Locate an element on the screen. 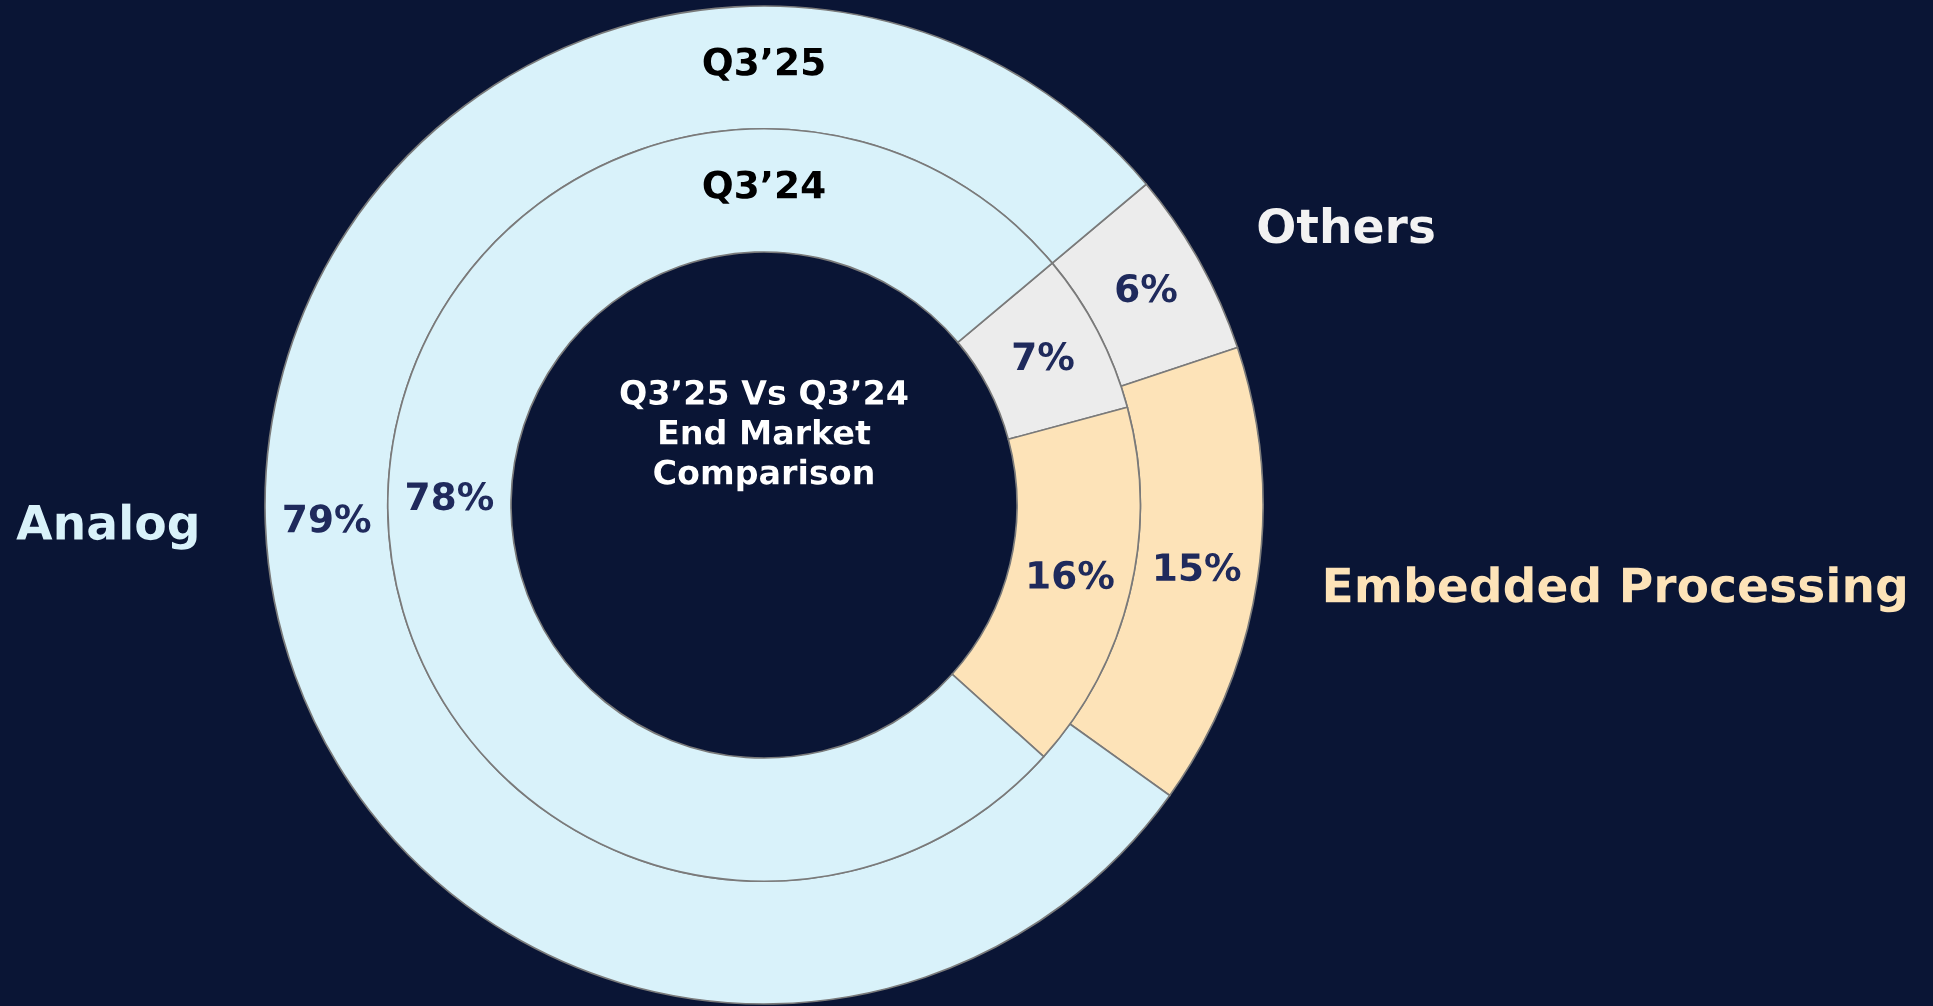  slice-label: Analog is located at coordinates (106, 526).